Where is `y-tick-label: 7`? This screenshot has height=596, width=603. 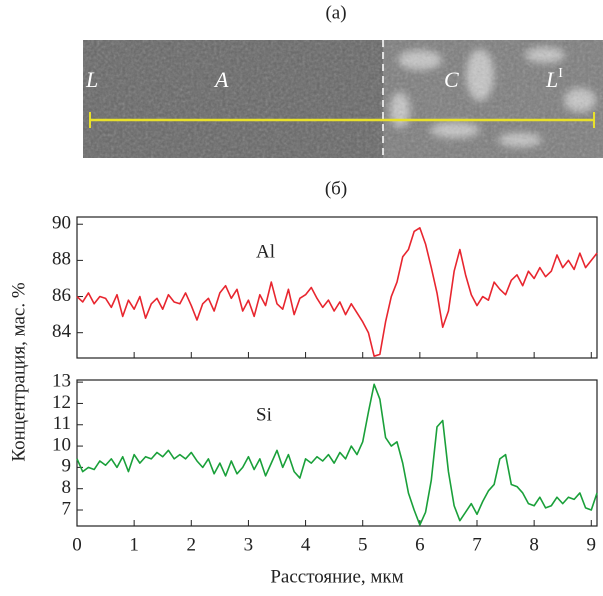
y-tick-label: 7 is located at coordinates (67, 508).